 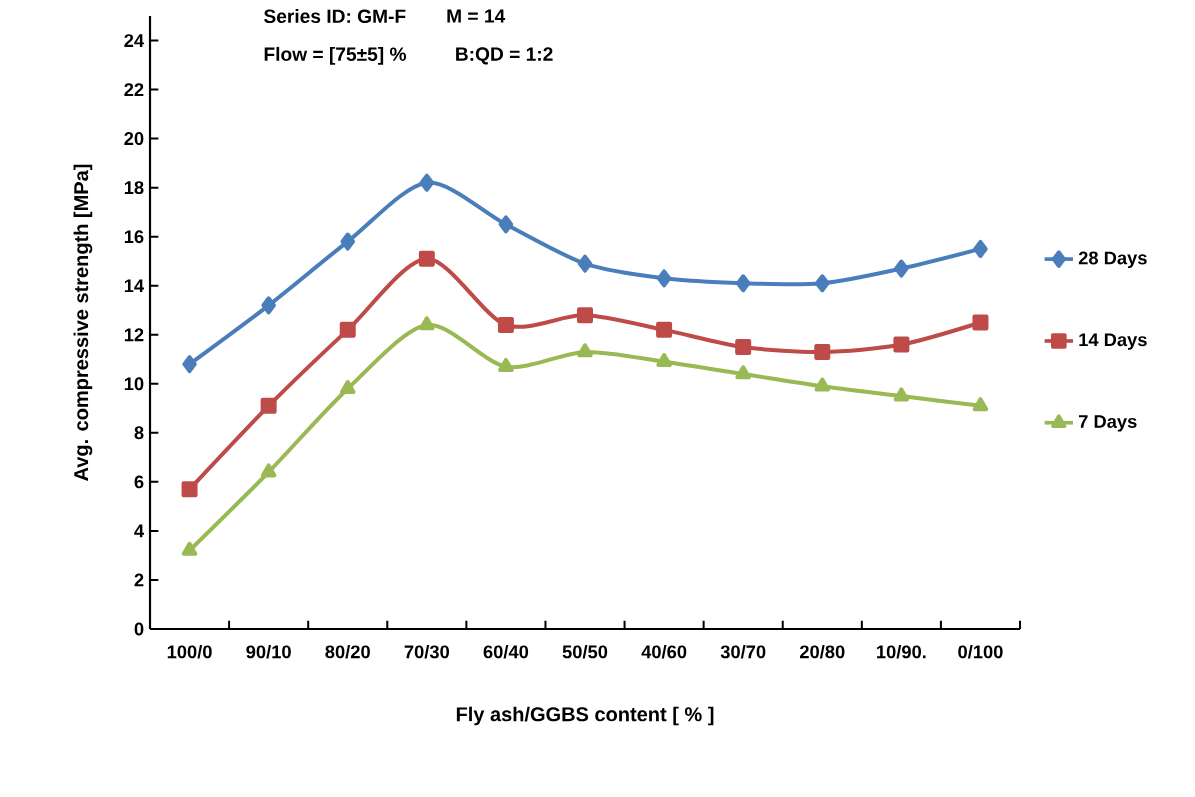 What do you see at coordinates (901, 651) in the screenshot?
I see `x-tick-label: 10/90.` at bounding box center [901, 651].